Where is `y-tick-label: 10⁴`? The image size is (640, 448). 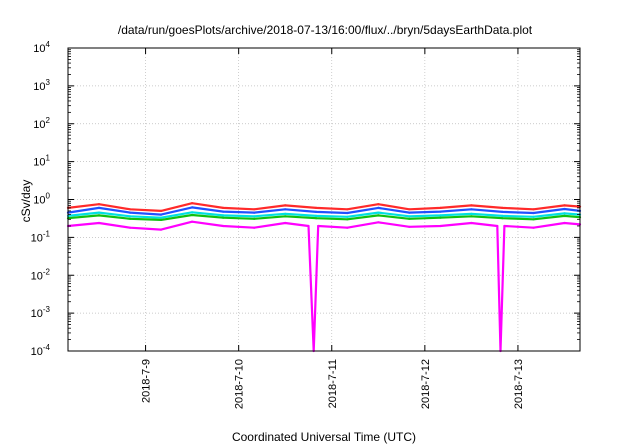 y-tick-label: 10⁴ is located at coordinates (41, 47).